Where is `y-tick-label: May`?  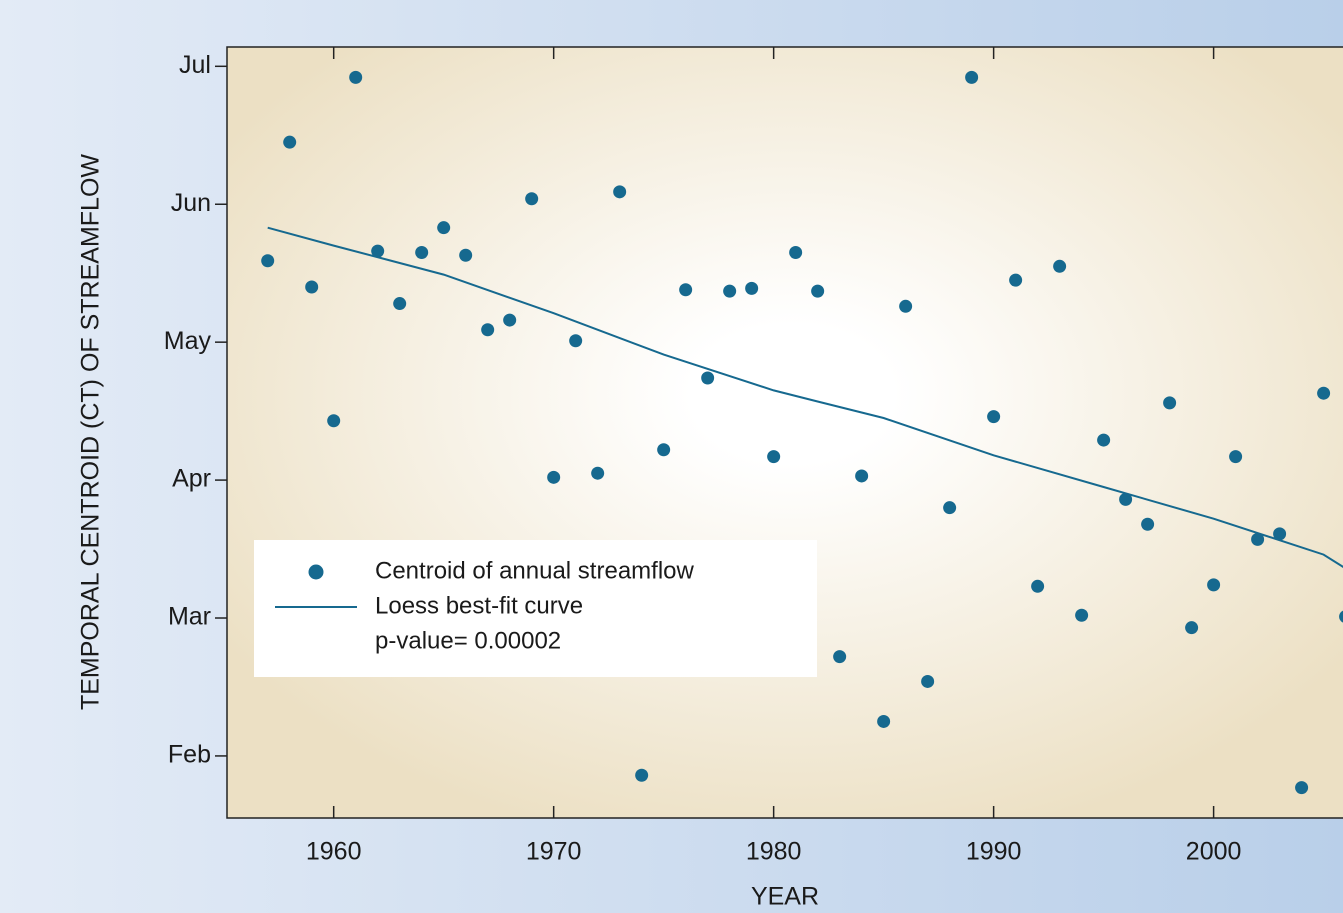 y-tick-label: May is located at coordinates (188, 341).